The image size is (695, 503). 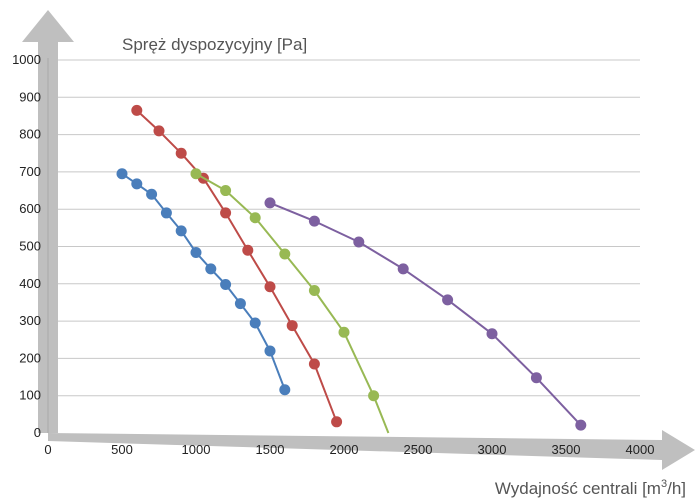 I want to click on x-axis-arrow, so click(x=371, y=450).